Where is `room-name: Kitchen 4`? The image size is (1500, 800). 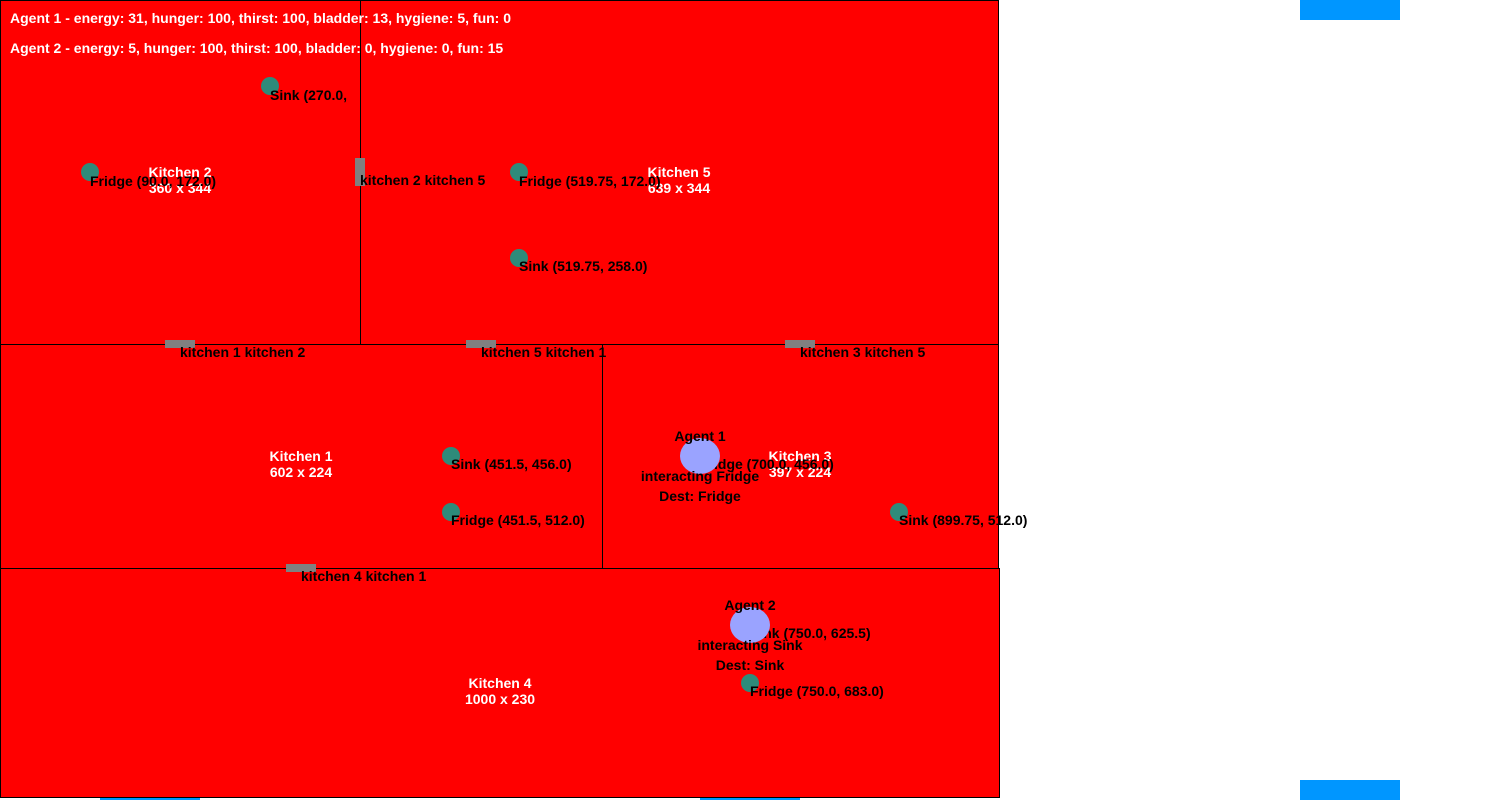
room-name: Kitchen 4 is located at coordinates (500, 683).